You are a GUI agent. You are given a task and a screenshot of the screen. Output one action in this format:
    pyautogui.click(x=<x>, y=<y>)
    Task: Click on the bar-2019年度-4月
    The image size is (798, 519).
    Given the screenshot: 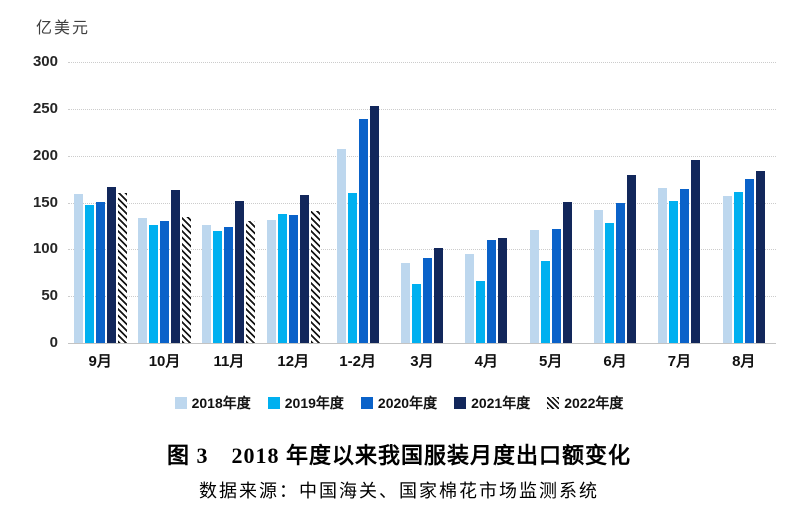 What is the action you would take?
    pyautogui.click(x=481, y=312)
    